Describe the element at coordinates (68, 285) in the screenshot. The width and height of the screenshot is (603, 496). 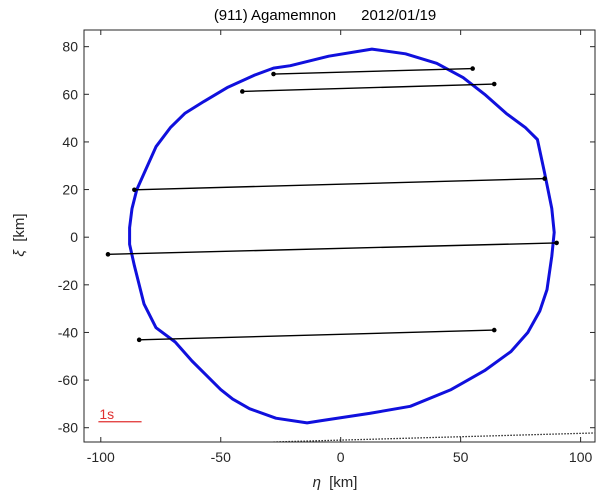
I see `y-tick-label: -20` at that location.